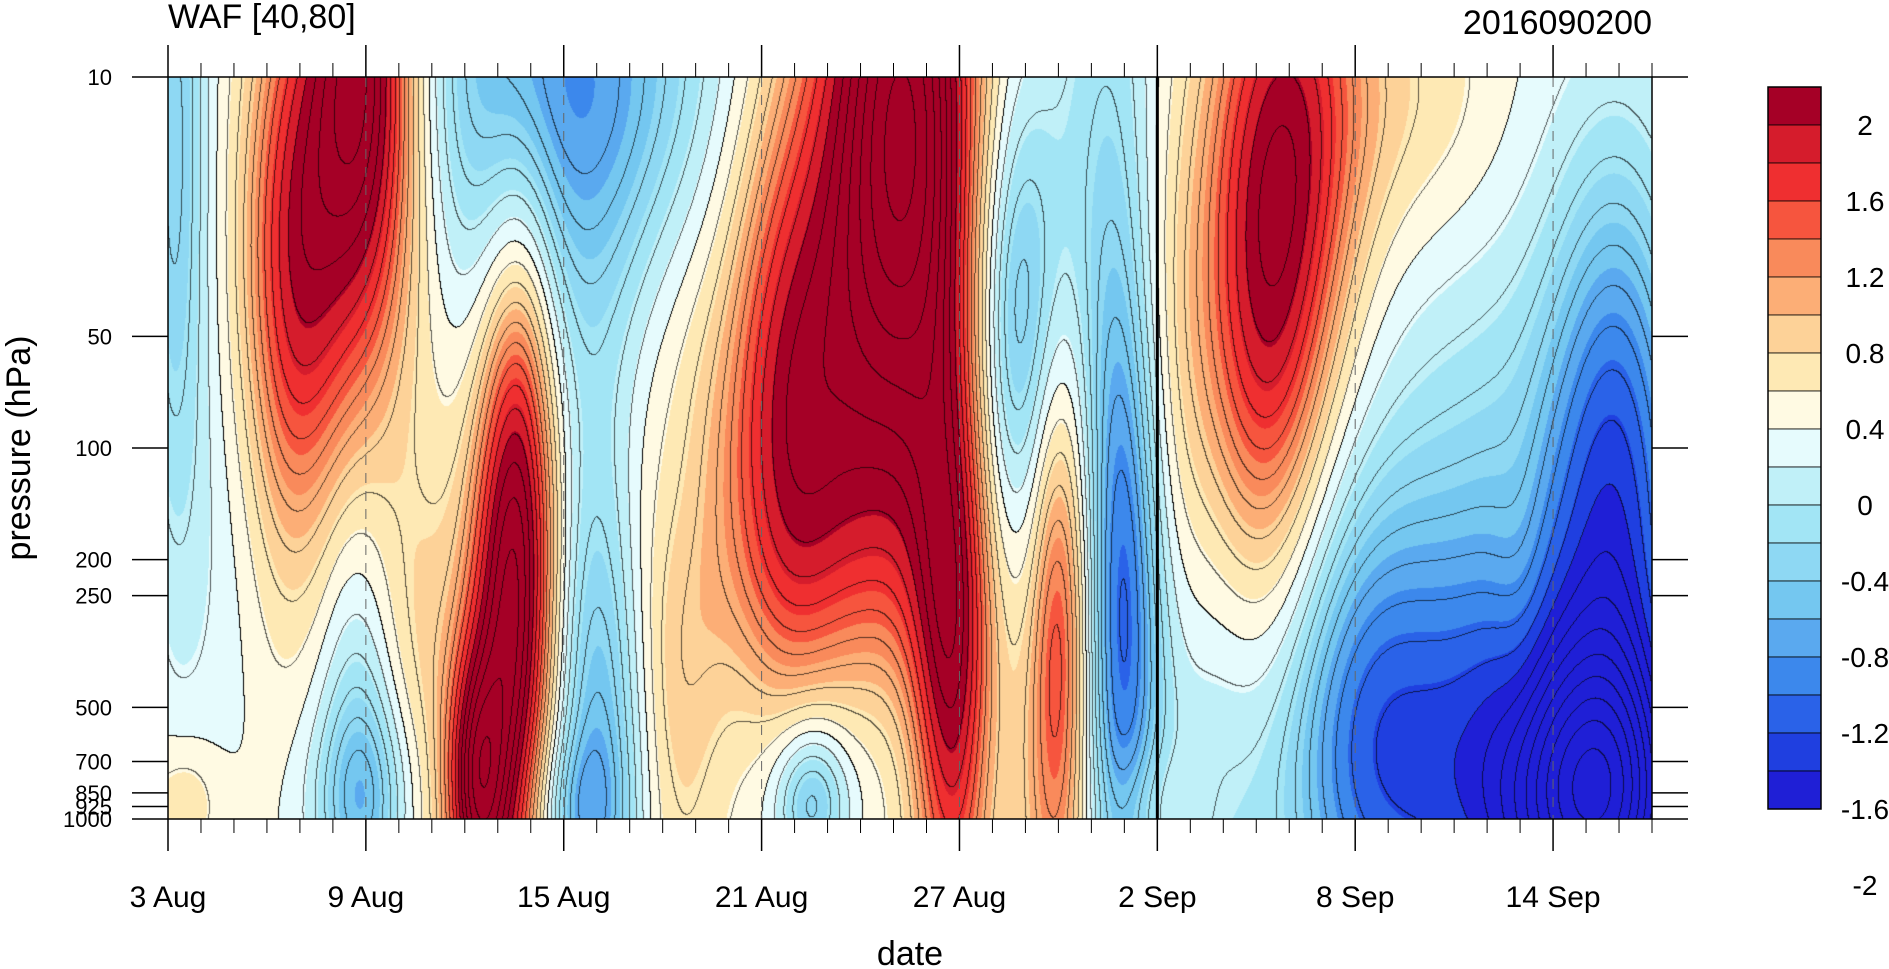  I want to click on colorbar-label: 0.4, so click(1865, 429).